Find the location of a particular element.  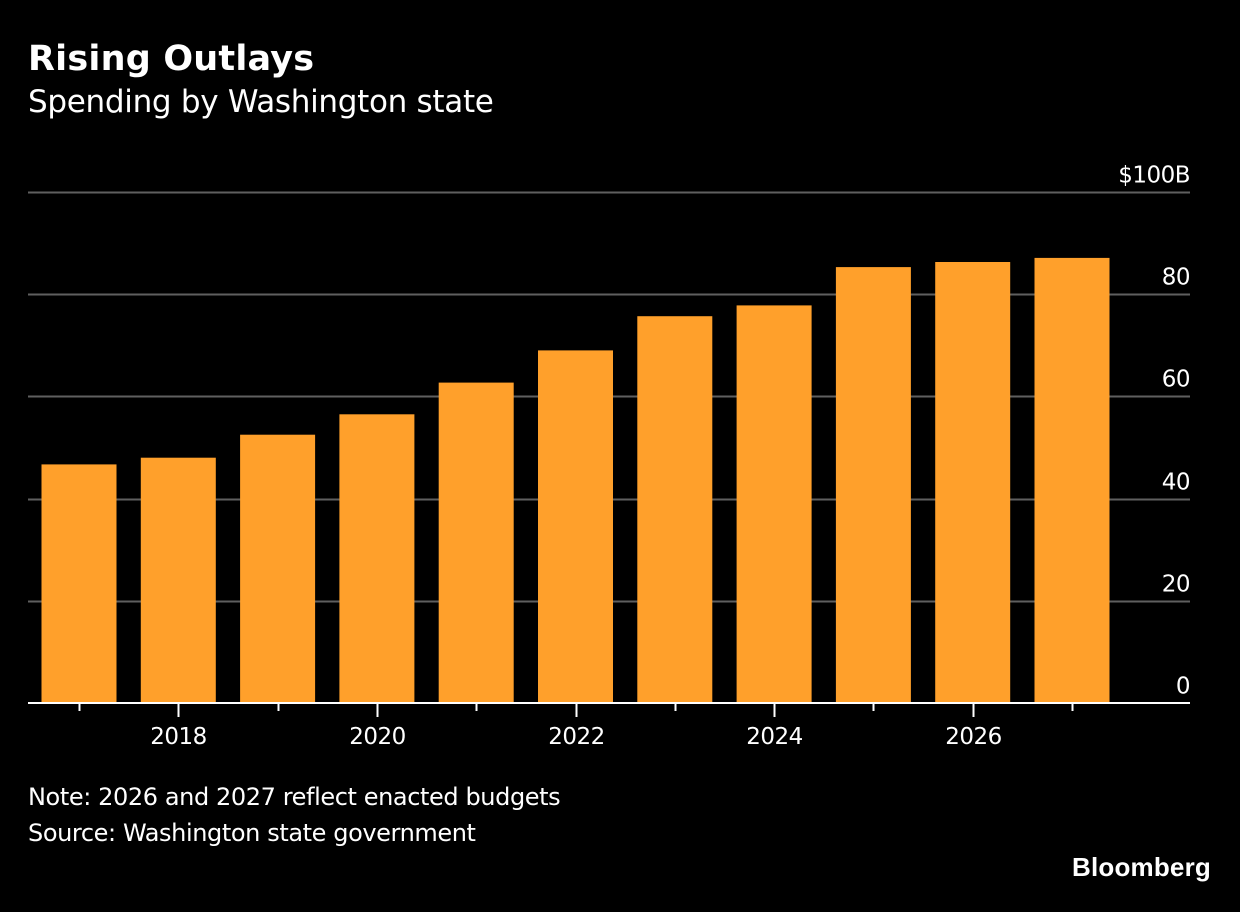

y-tick-label: 40 is located at coordinates (1176, 483).